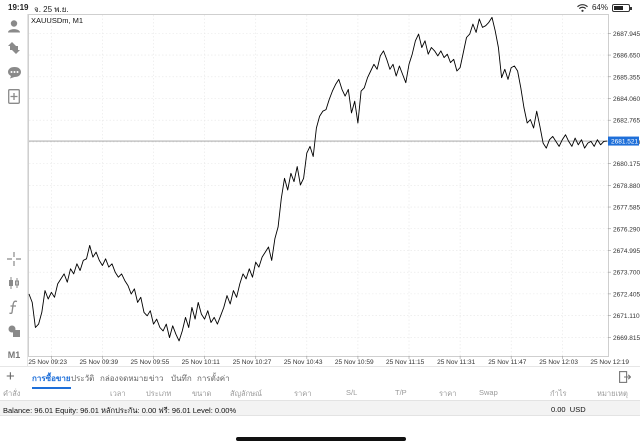 This screenshot has width=640, height=447. Describe the element at coordinates (626, 229) in the screenshot. I see `y-tick-label: 2676.290` at that location.